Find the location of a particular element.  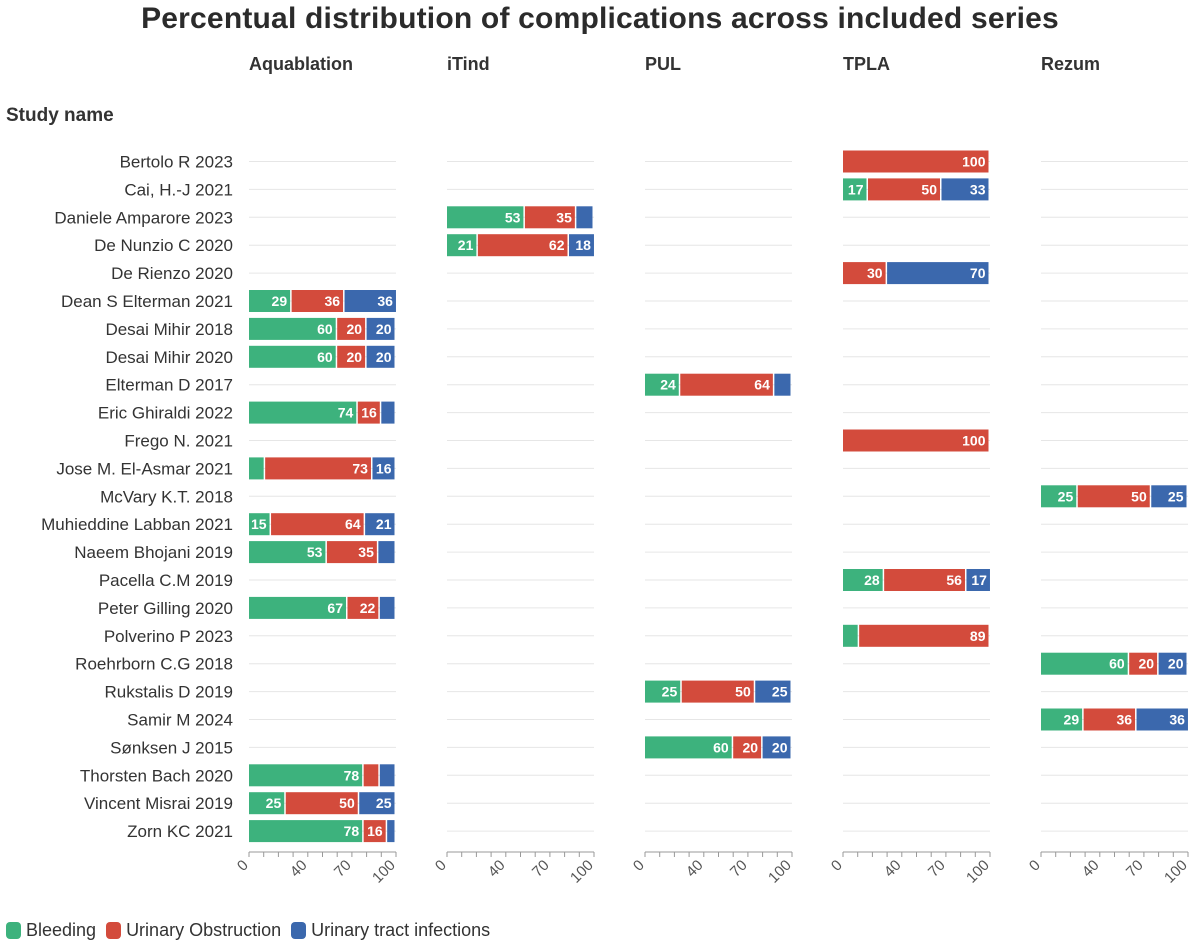

legend-item-urinary-obstruction: Urinary Obstruction is located at coordinates (193, 930).